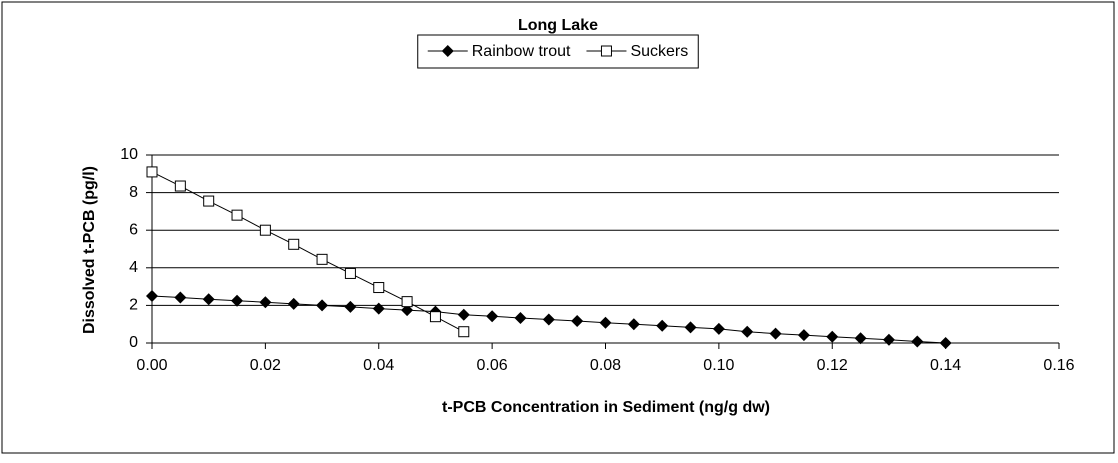 This screenshot has width=1118, height=463. What do you see at coordinates (129, 154) in the screenshot?
I see `y-tick-label: 10` at bounding box center [129, 154].